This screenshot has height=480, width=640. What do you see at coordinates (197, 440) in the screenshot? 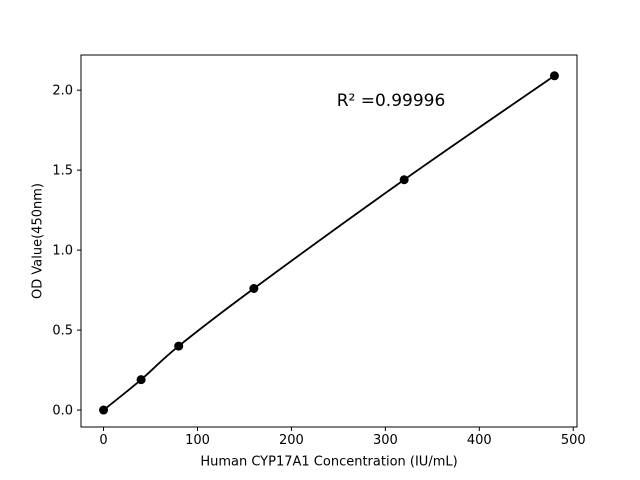
I see `x-tick-label: 100` at bounding box center [197, 440].